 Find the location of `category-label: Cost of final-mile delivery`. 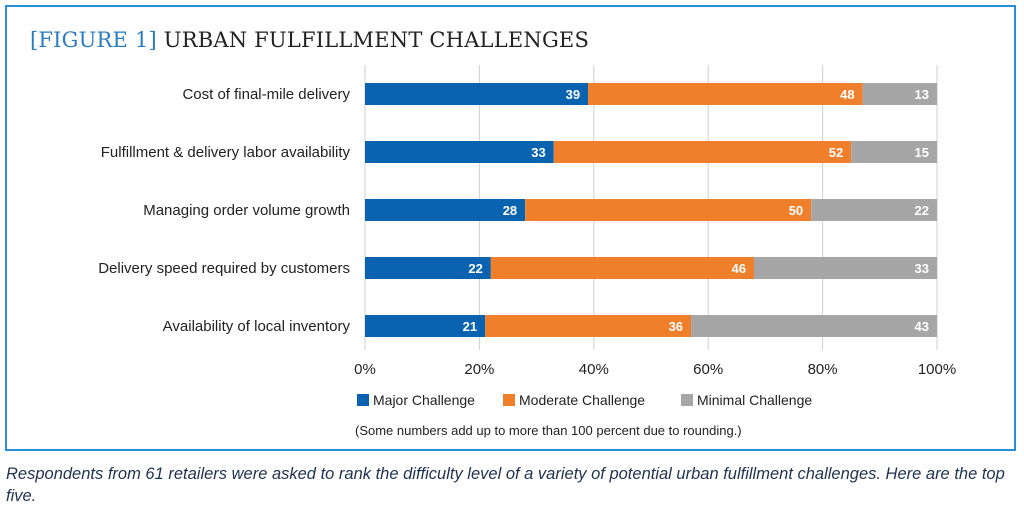

category-label: Cost of final-mile delivery is located at coordinates (266, 94).